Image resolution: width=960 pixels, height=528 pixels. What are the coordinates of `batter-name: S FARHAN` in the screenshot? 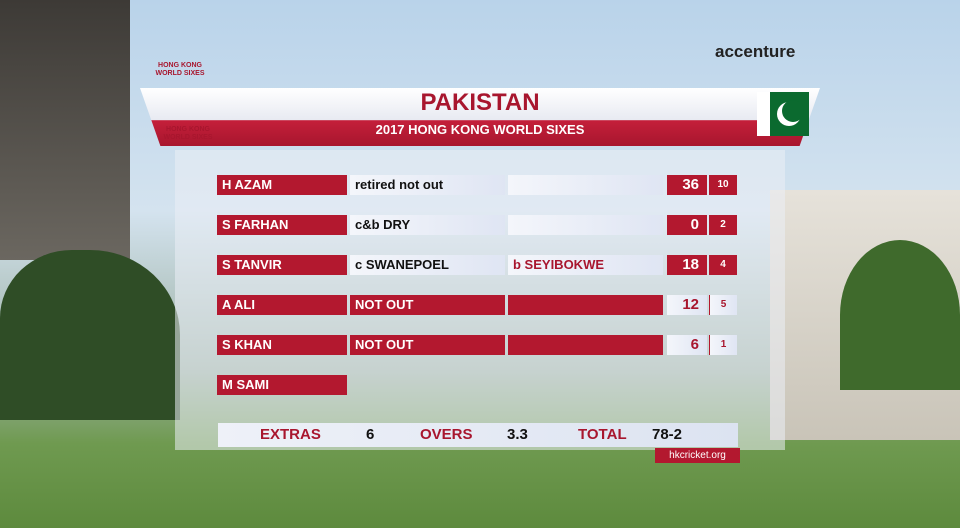 It's located at (282, 225).